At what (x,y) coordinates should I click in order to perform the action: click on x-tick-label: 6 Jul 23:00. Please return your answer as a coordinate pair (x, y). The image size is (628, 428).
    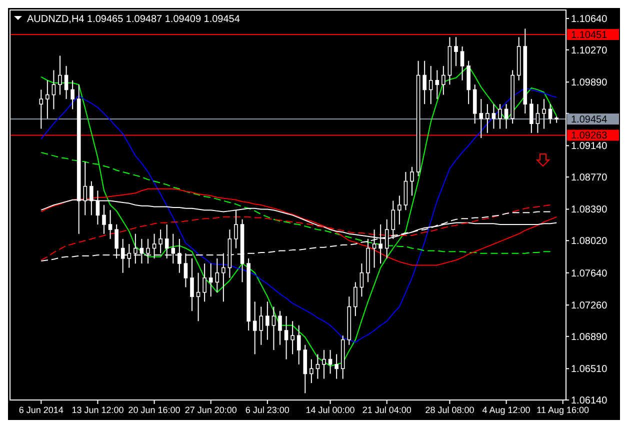
    Looking at the image, I should click on (267, 410).